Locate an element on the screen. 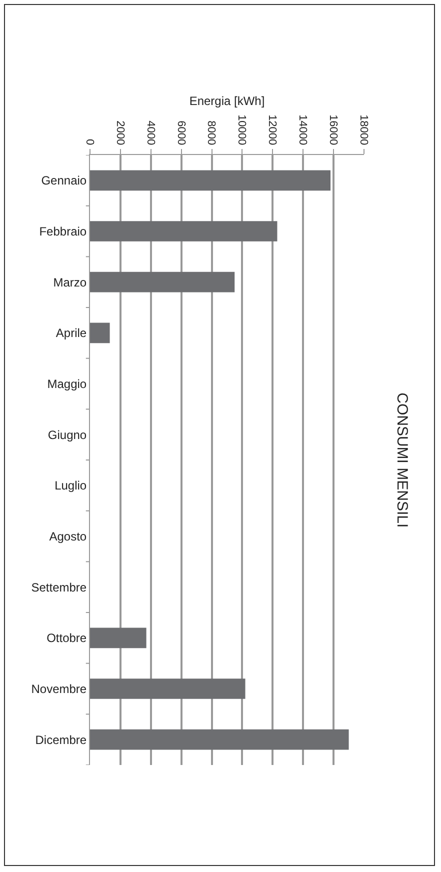 The image size is (441, 872). y-tick-label: Gennaio is located at coordinates (64, 181).